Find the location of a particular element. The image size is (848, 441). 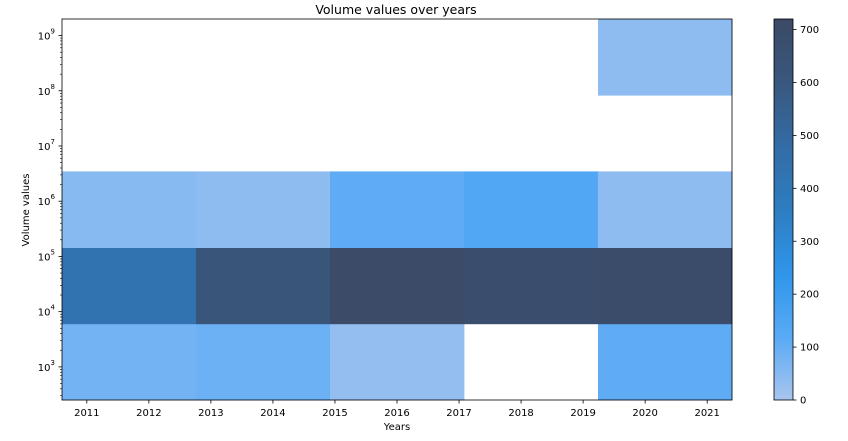

colorbar-tick-label: 300 is located at coordinates (809, 242).